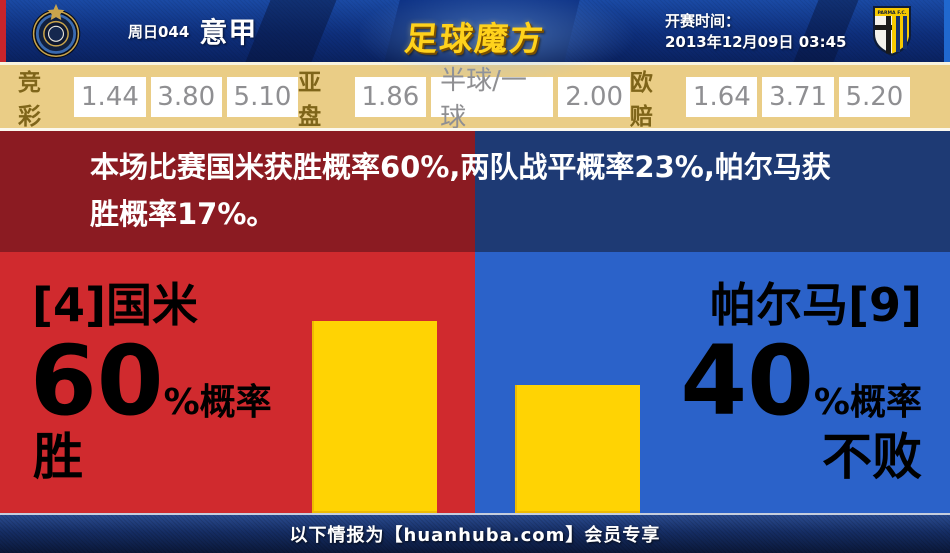 This screenshot has width=950, height=553. What do you see at coordinates (192, 31) in the screenshot?
I see `match-label: 周日044 意甲` at bounding box center [192, 31].